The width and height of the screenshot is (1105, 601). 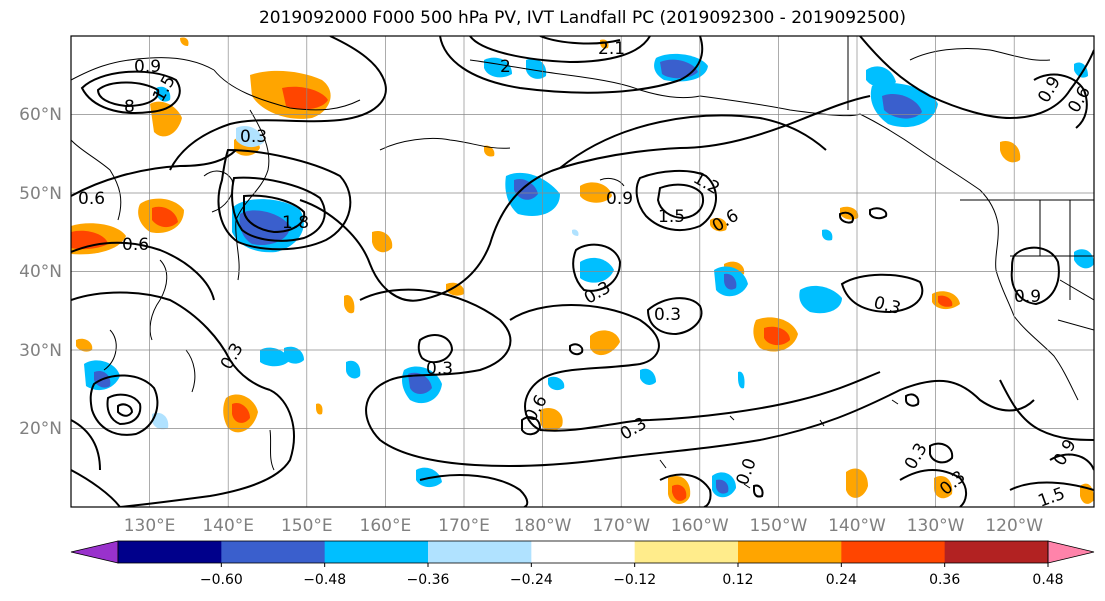 What do you see at coordinates (936, 526) in the screenshot?
I see `lon-label: 130°W` at bounding box center [936, 526].